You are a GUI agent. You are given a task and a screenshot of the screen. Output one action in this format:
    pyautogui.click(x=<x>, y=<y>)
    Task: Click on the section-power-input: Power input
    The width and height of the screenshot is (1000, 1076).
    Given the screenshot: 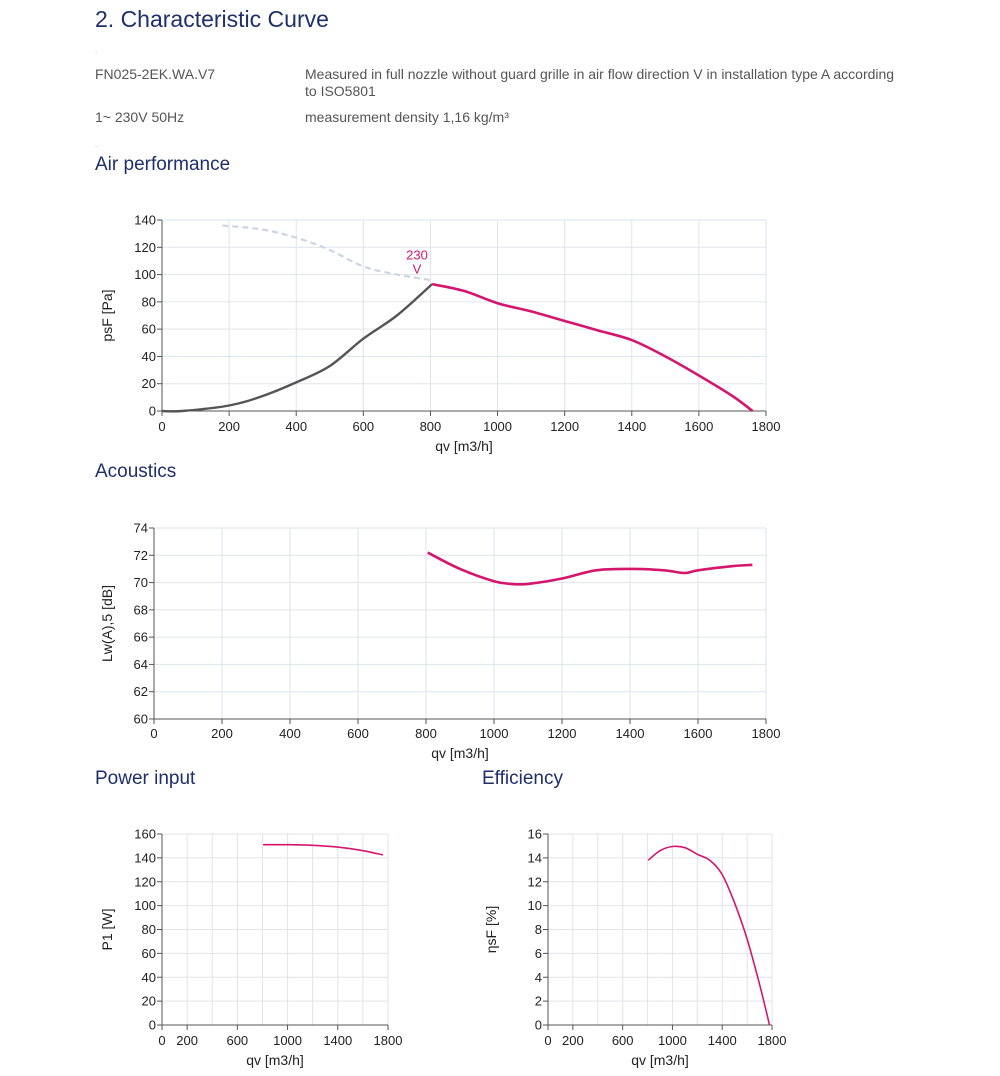 What is the action you would take?
    pyautogui.click(x=145, y=778)
    